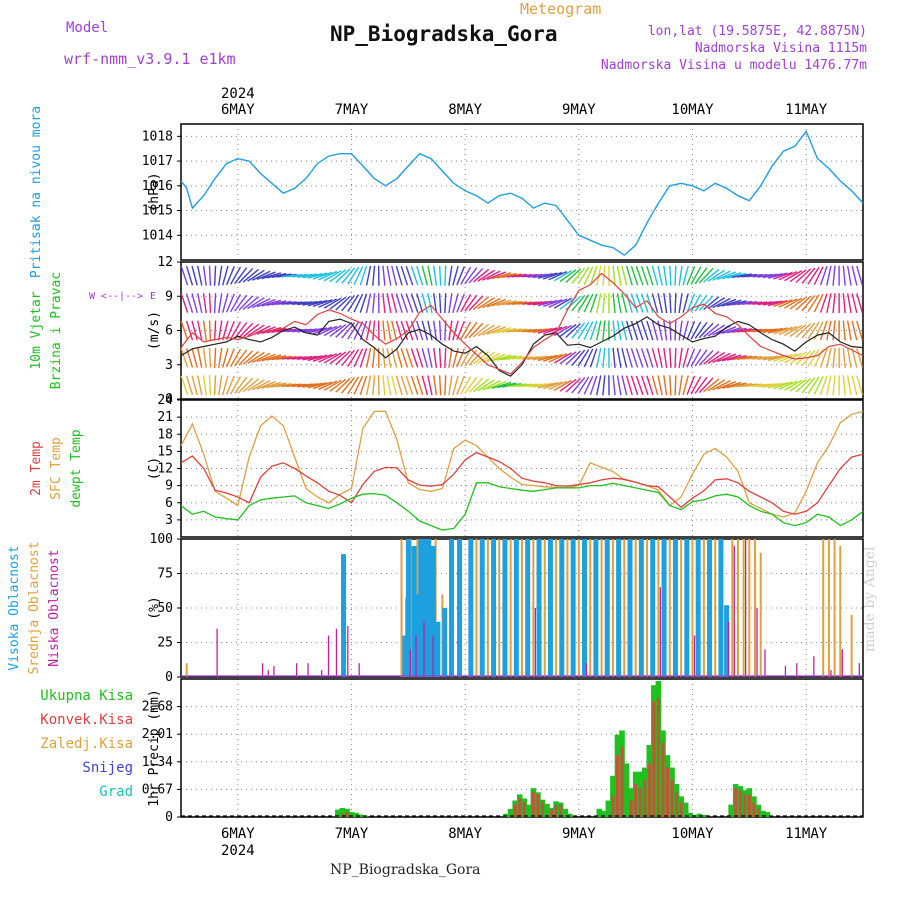 This screenshot has height=900, width=900. What do you see at coordinates (806, 110) in the screenshot?
I see `x-tick-label-top: 11MAY` at bounding box center [806, 110].